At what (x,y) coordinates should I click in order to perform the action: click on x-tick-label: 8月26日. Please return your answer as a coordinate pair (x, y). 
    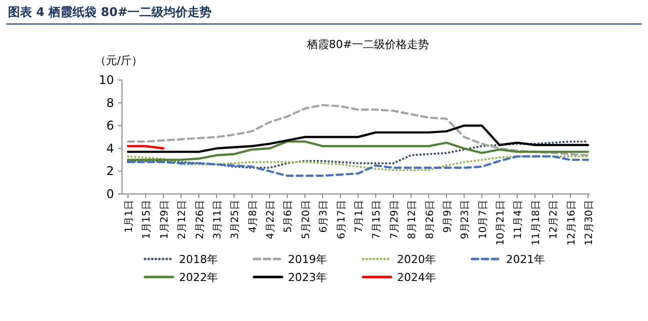
    Looking at the image, I should click on (430, 220).